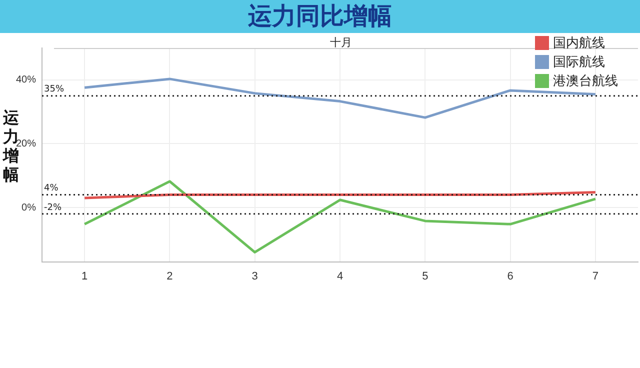 The width and height of the screenshot is (640, 368). What do you see at coordinates (579, 43) in the screenshot?
I see `legend-label: 国内航线` at bounding box center [579, 43].